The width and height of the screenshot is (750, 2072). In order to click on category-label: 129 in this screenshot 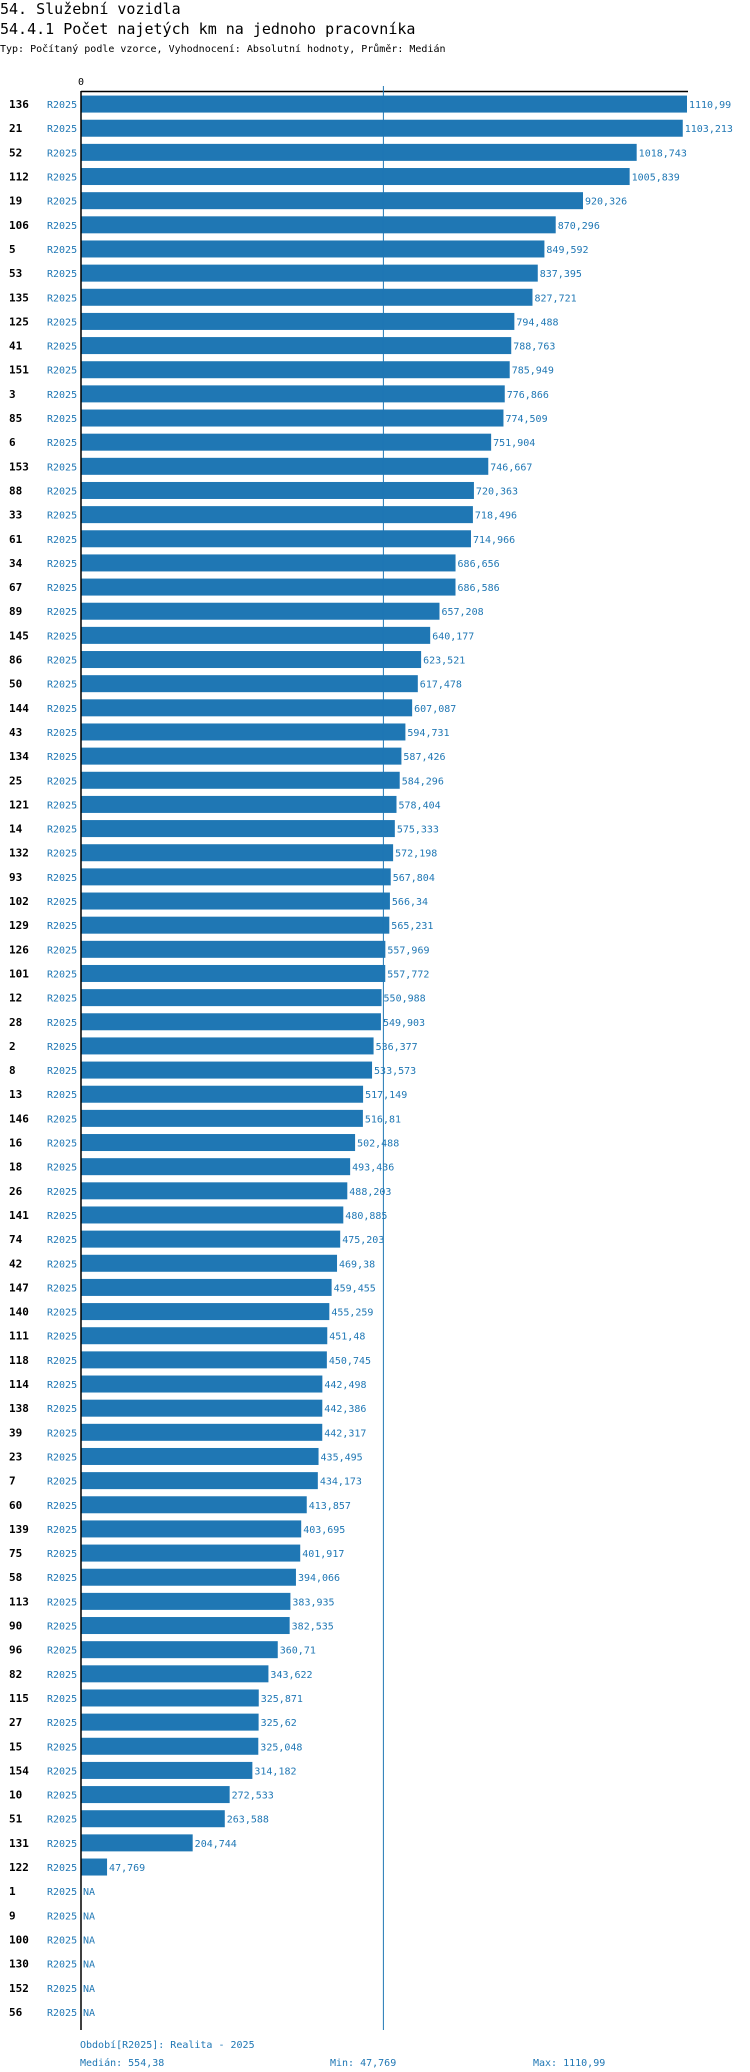, I will do `click(19, 925)`.